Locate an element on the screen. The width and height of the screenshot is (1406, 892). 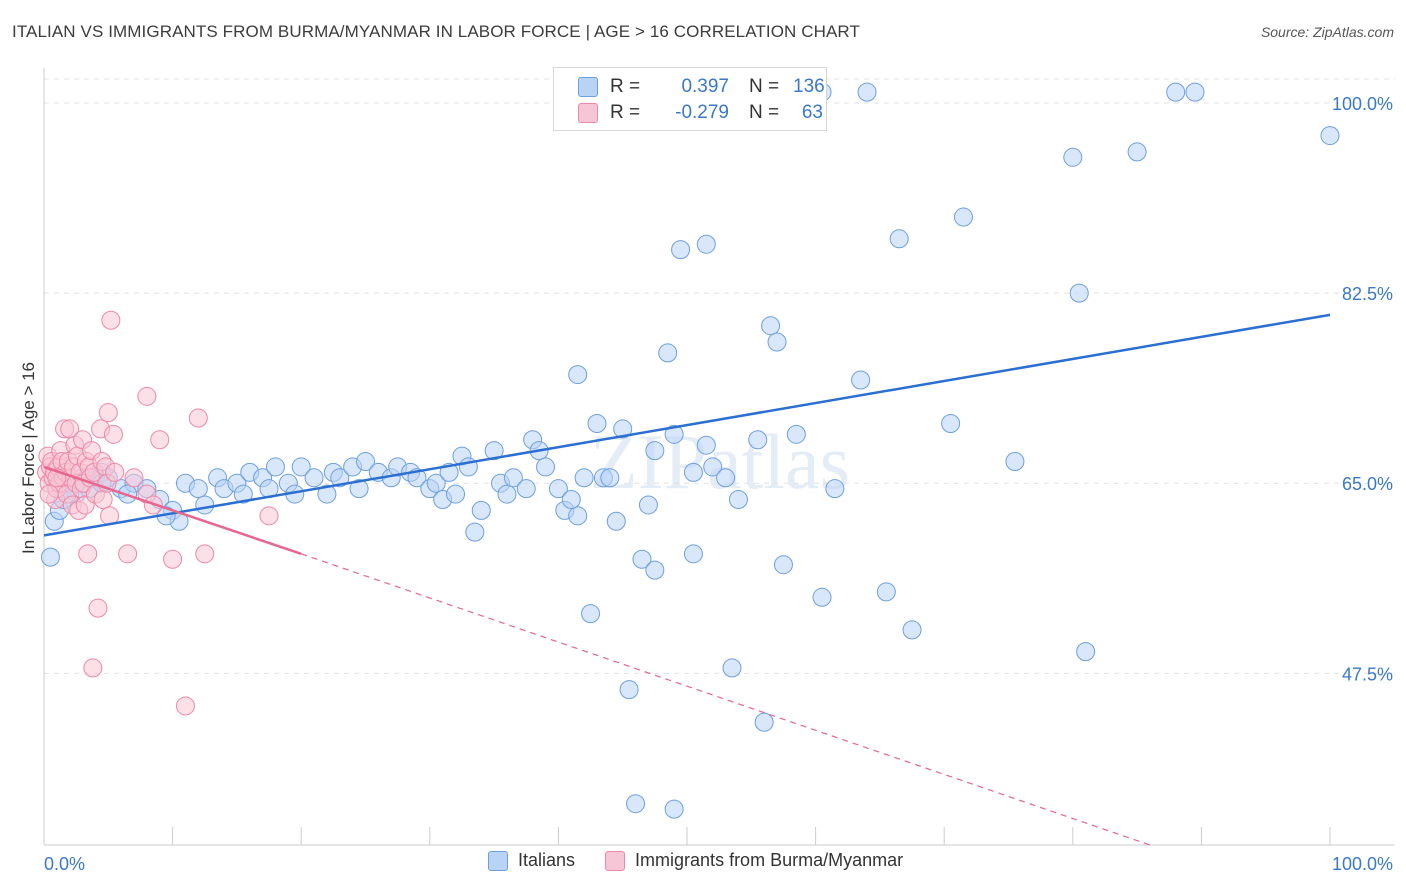
italians-swatch is located at coordinates (588, 87).